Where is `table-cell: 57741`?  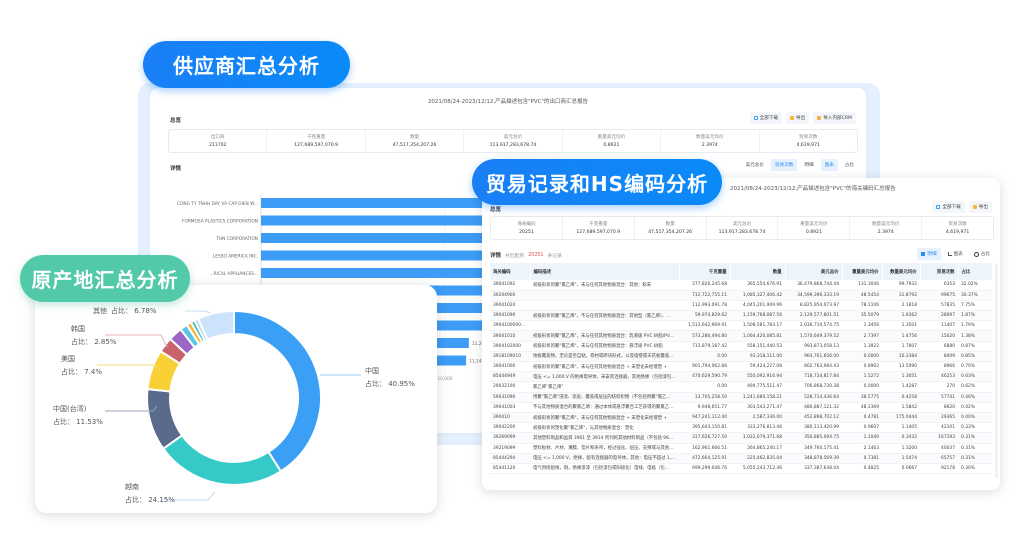 table-cell: 57741 is located at coordinates (939, 397).